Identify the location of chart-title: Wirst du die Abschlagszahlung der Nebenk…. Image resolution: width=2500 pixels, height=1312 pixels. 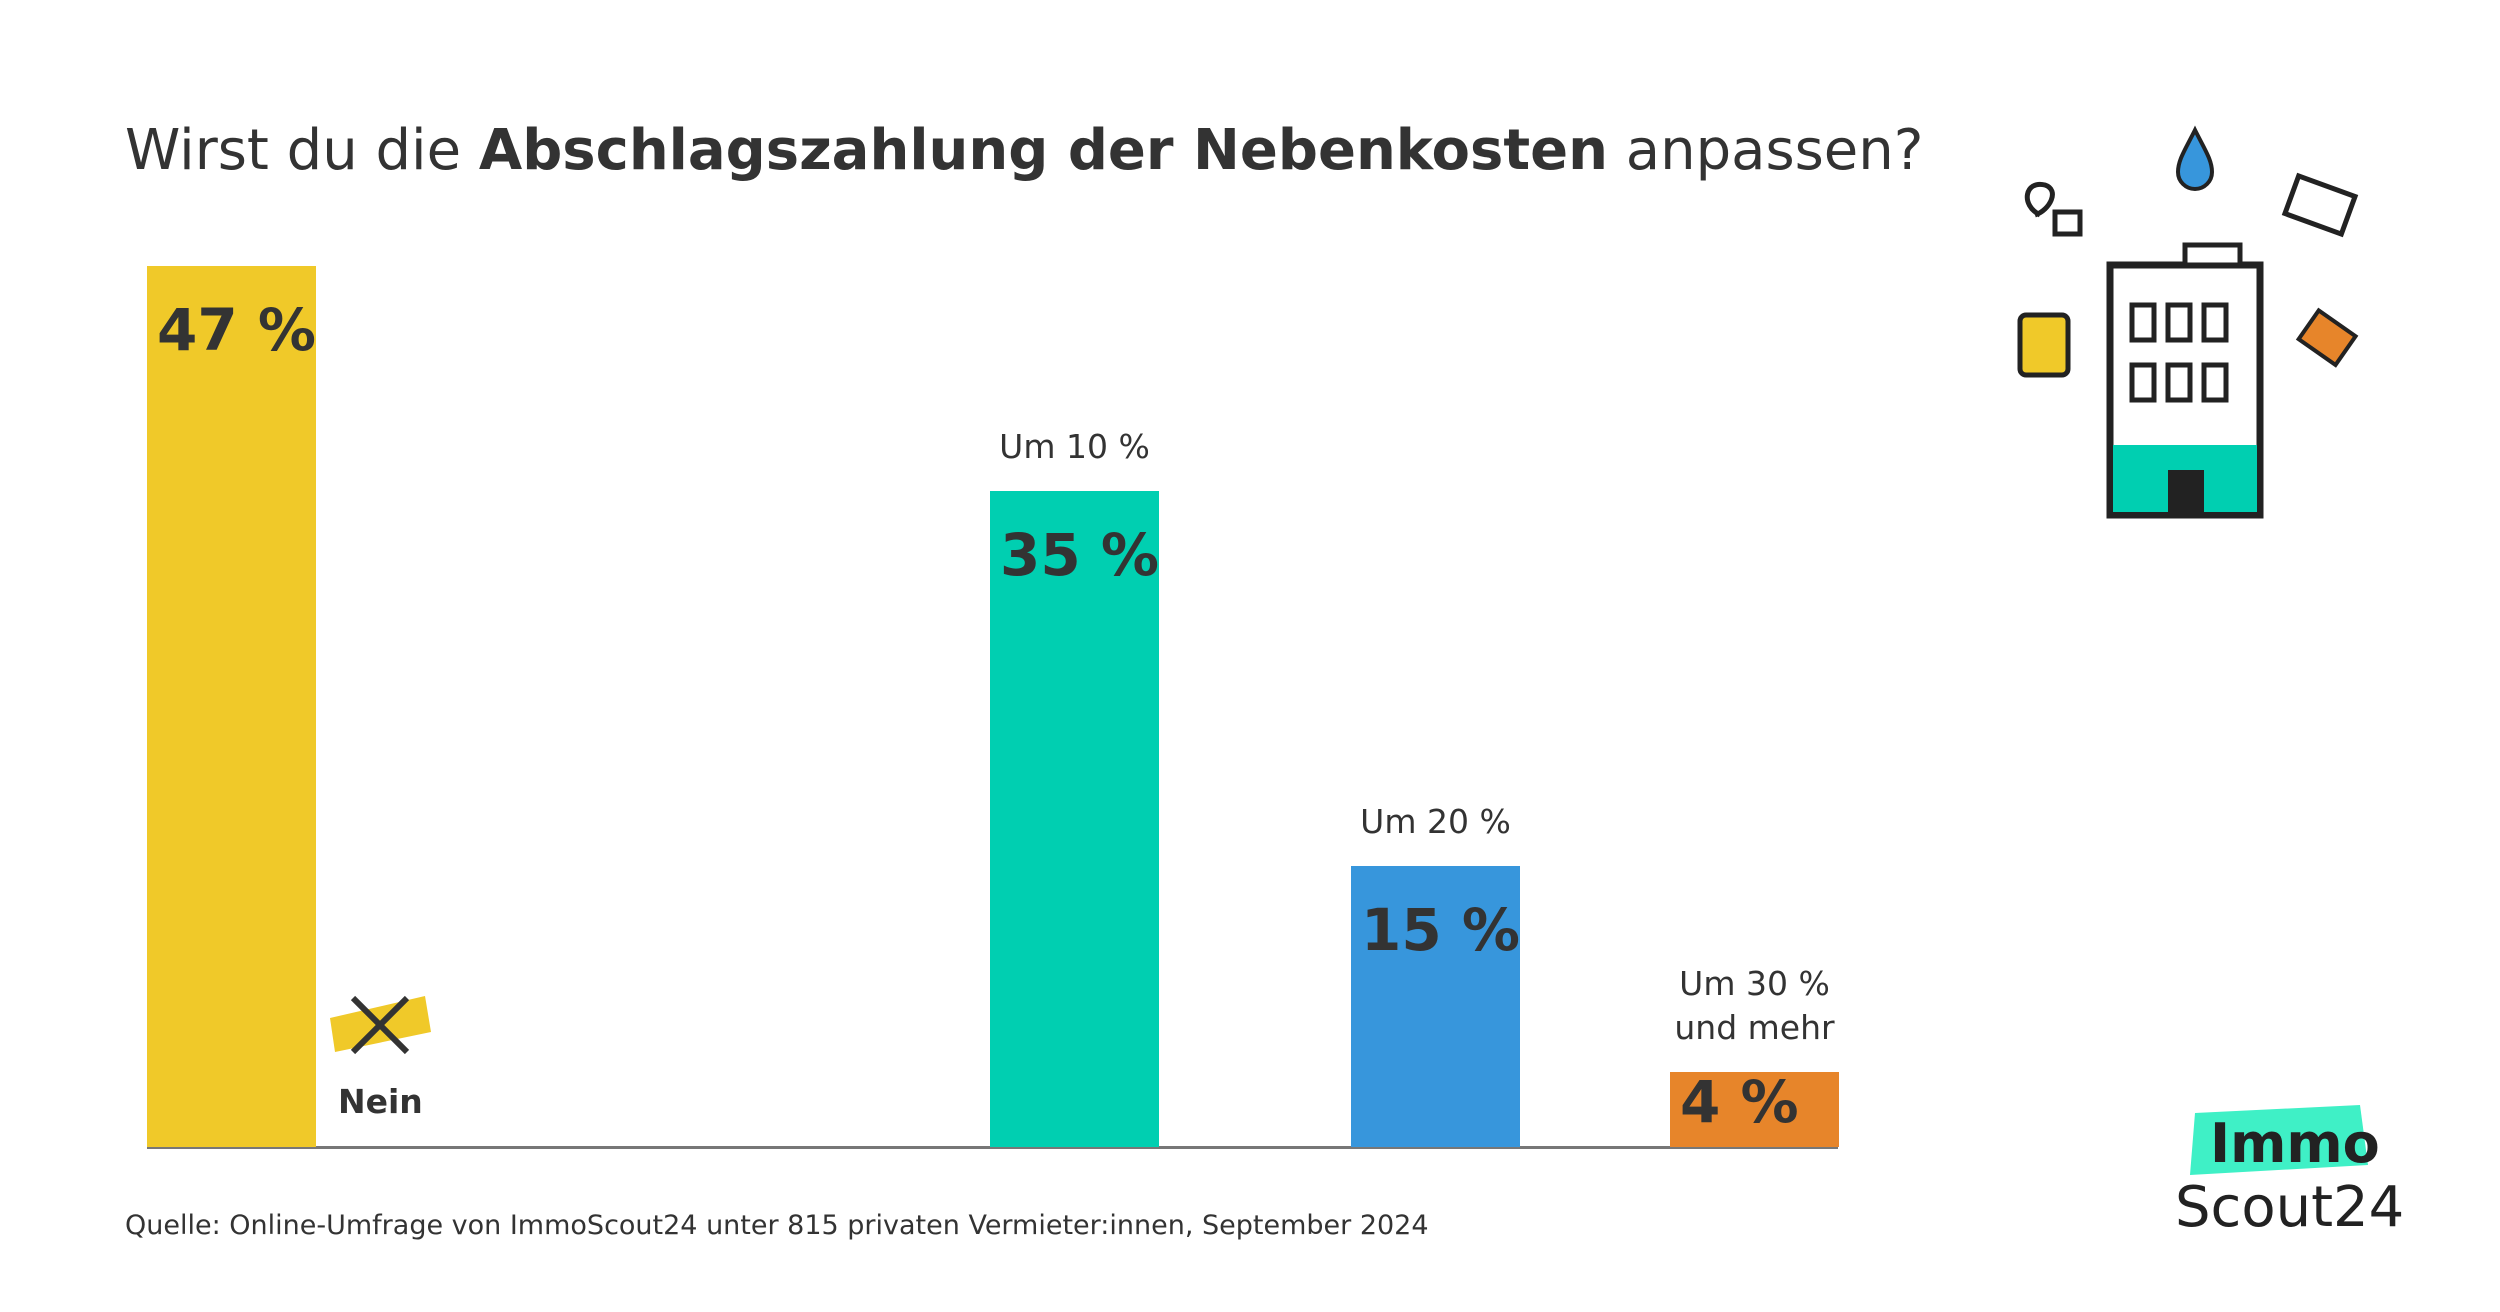
(1024, 150).